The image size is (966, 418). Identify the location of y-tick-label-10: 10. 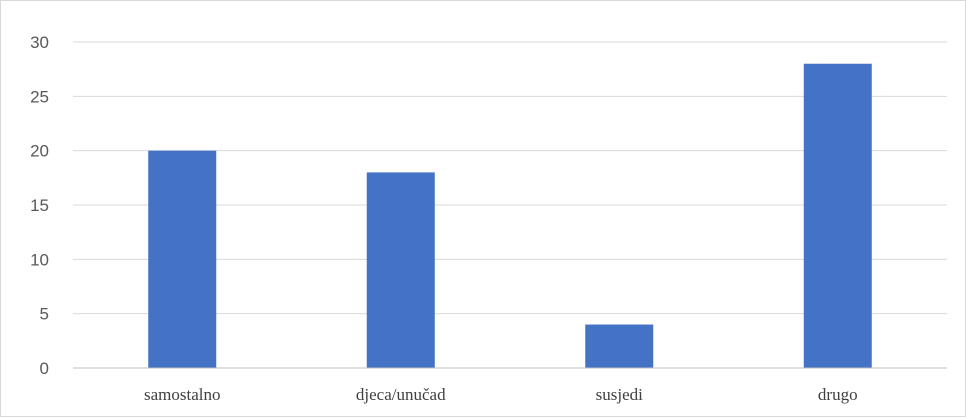
(39, 259).